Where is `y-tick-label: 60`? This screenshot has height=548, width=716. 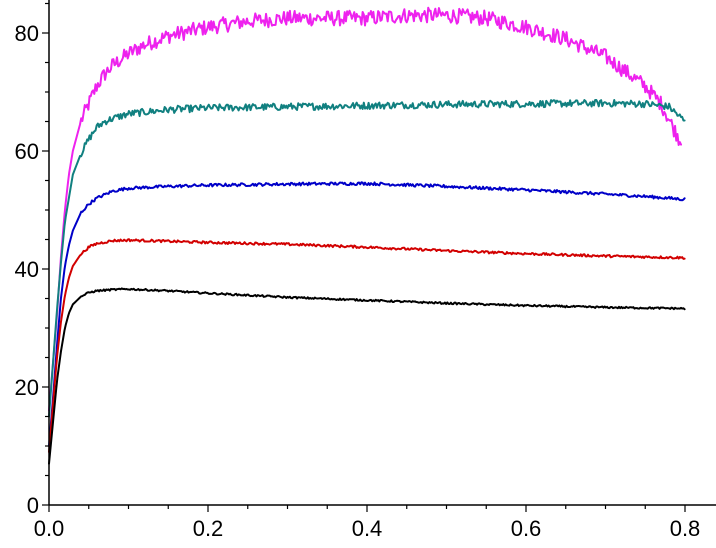 y-tick-label: 60 is located at coordinates (27, 151).